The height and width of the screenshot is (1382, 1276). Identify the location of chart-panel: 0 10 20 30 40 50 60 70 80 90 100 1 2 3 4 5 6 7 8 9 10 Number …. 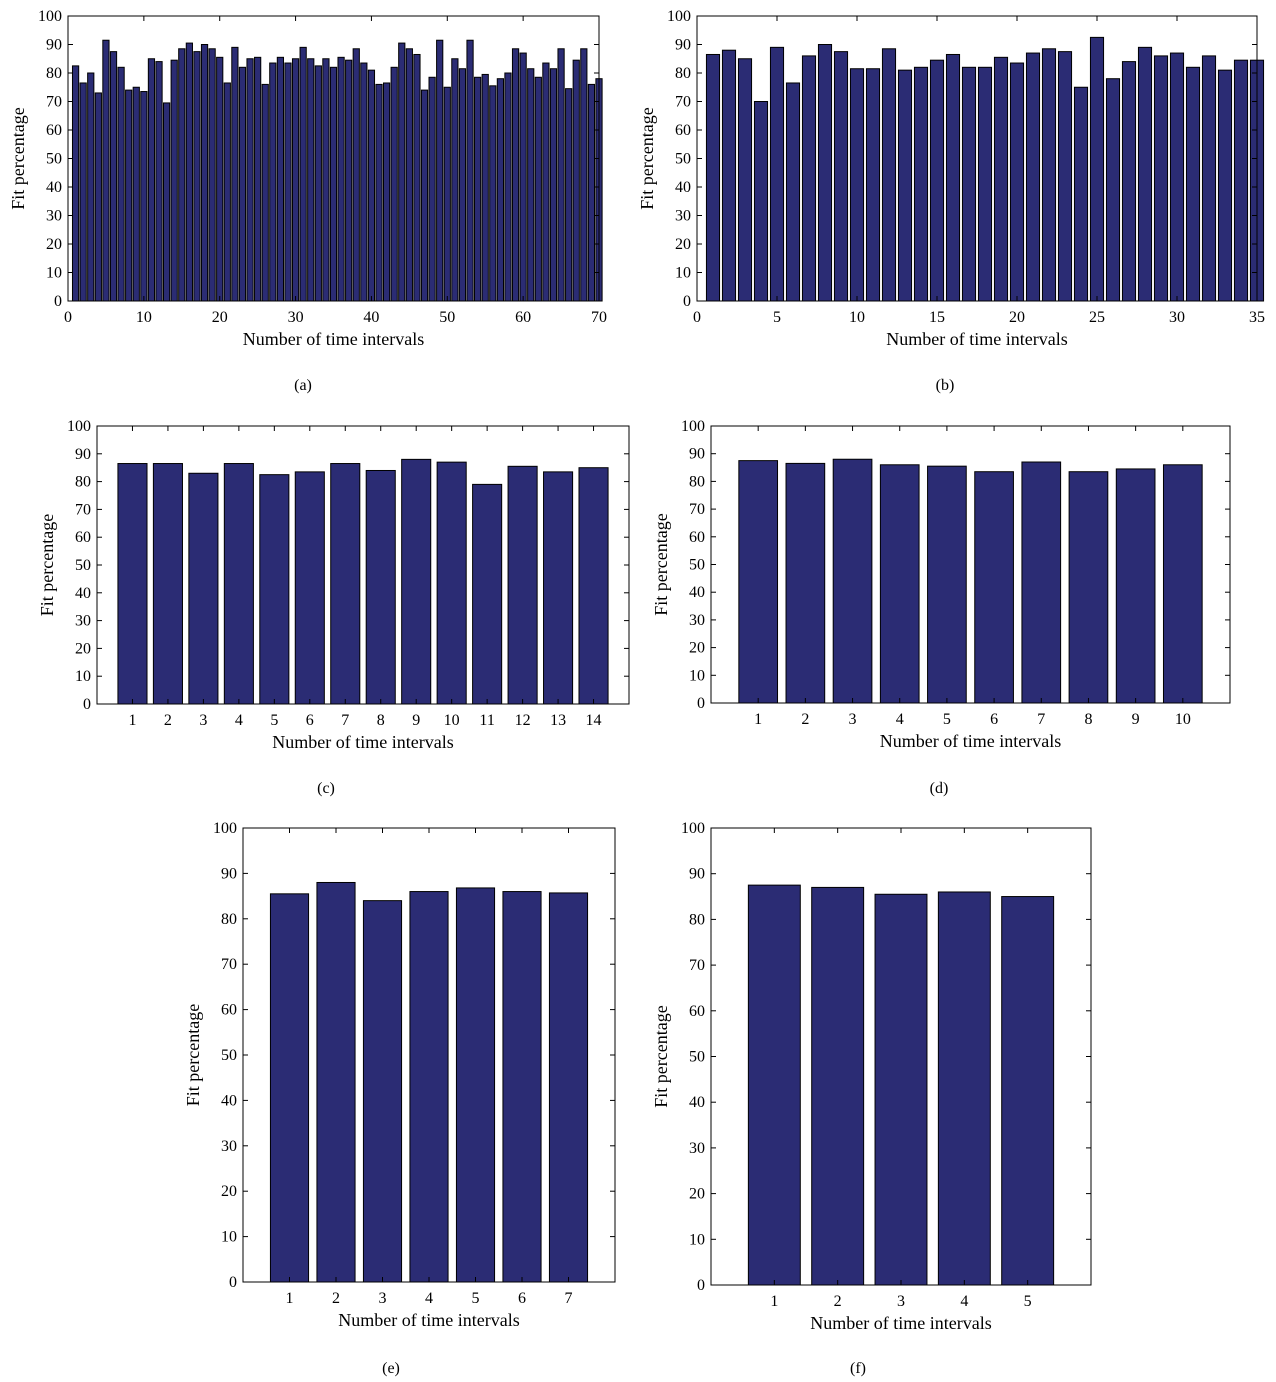
(941, 607).